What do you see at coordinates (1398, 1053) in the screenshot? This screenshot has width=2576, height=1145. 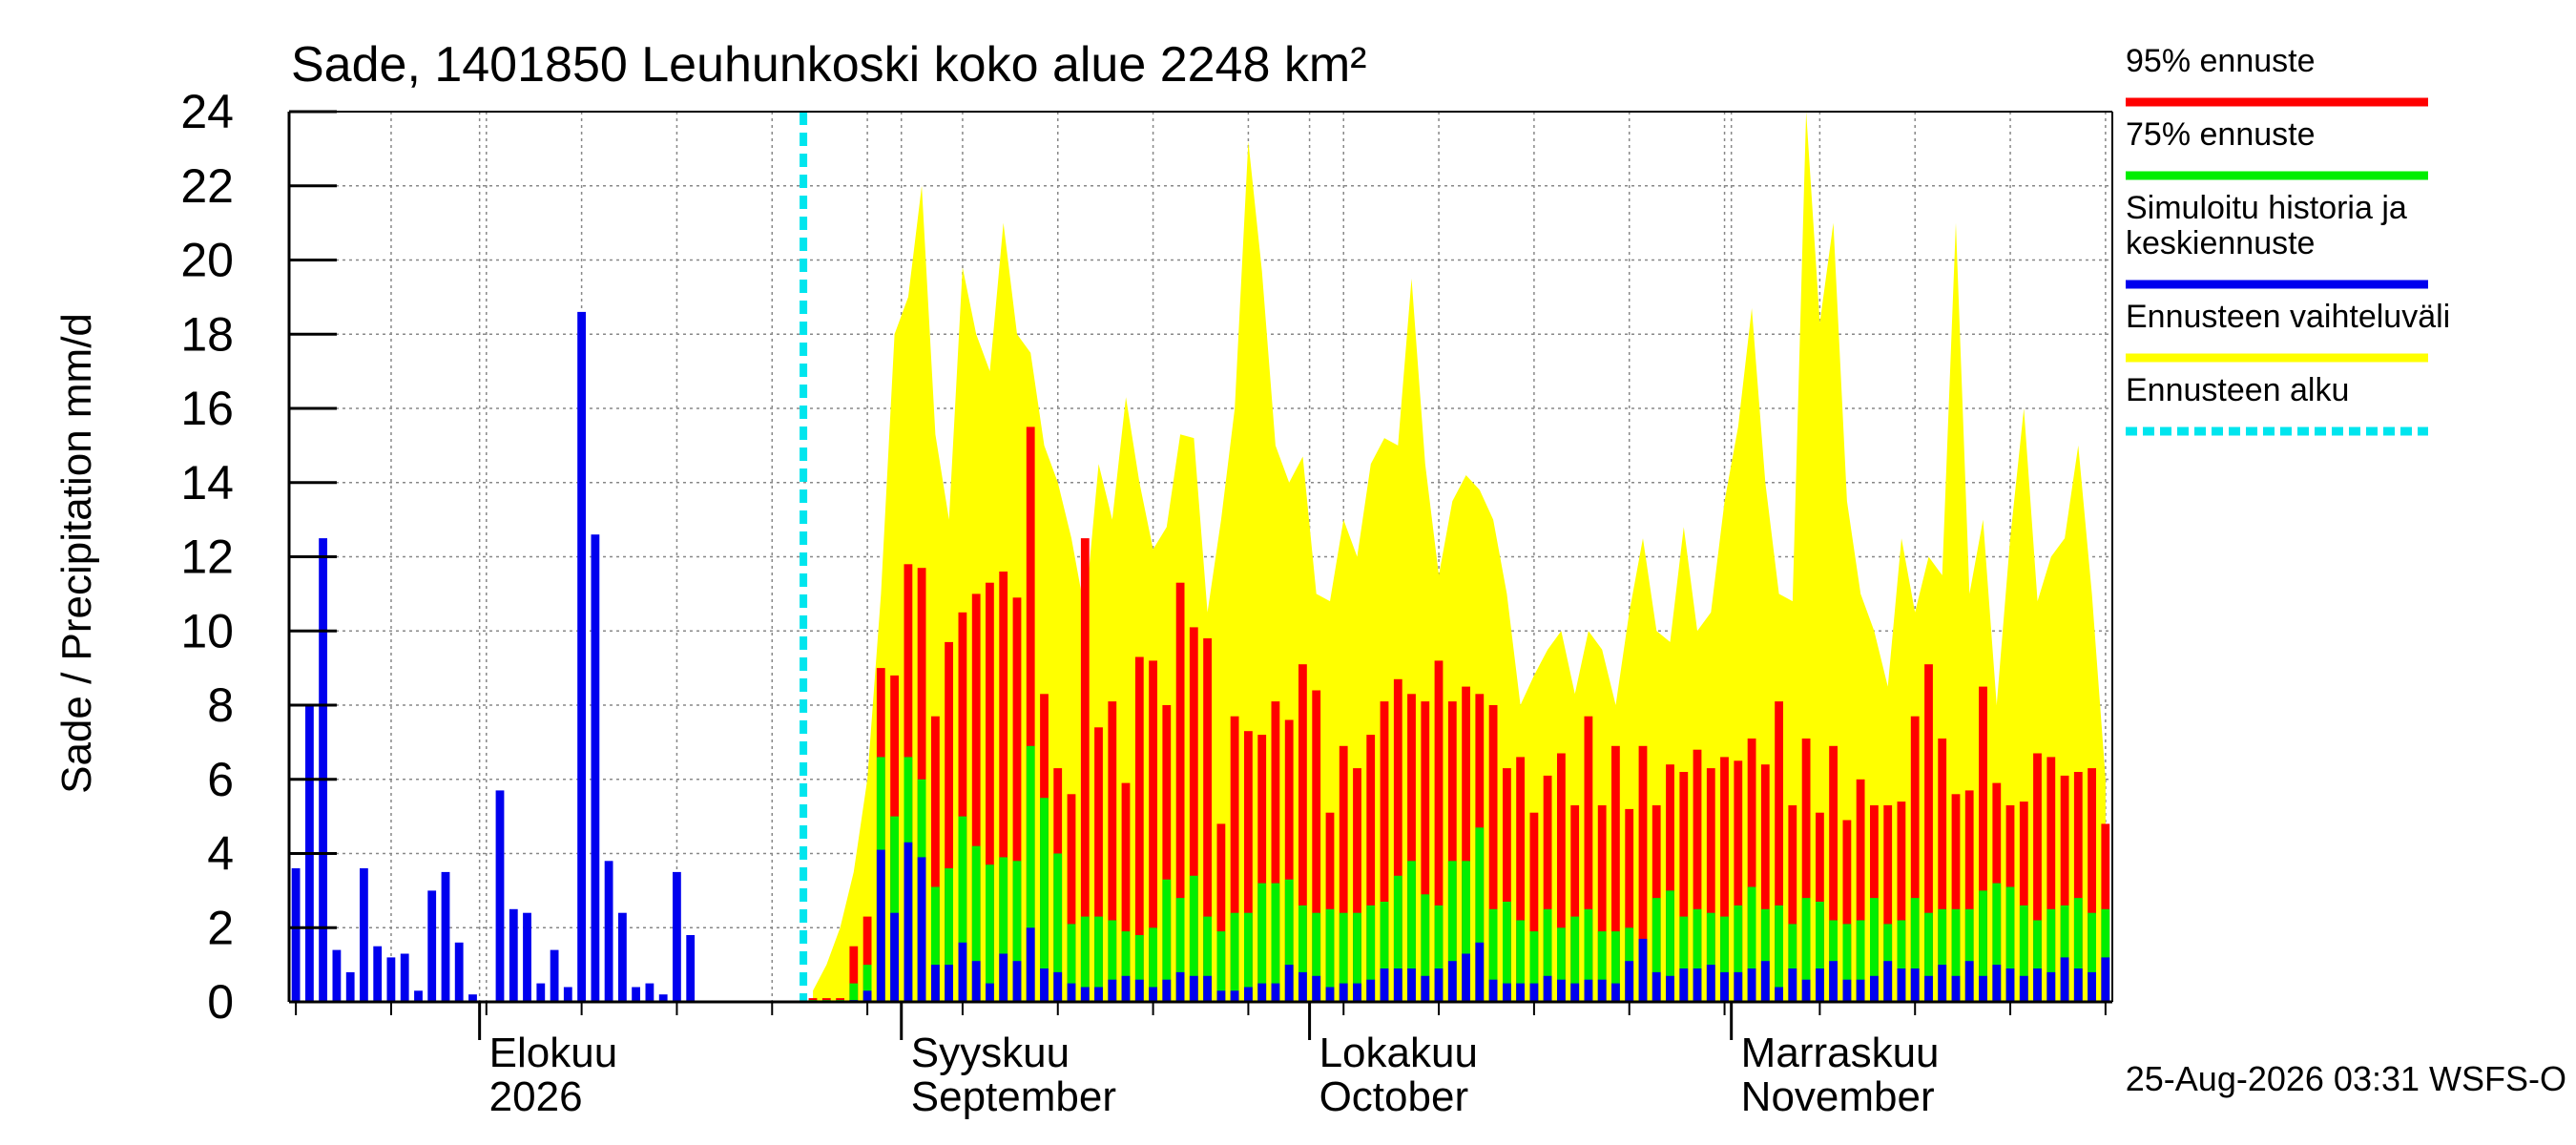 I see `month-label: Lokakuu` at bounding box center [1398, 1053].